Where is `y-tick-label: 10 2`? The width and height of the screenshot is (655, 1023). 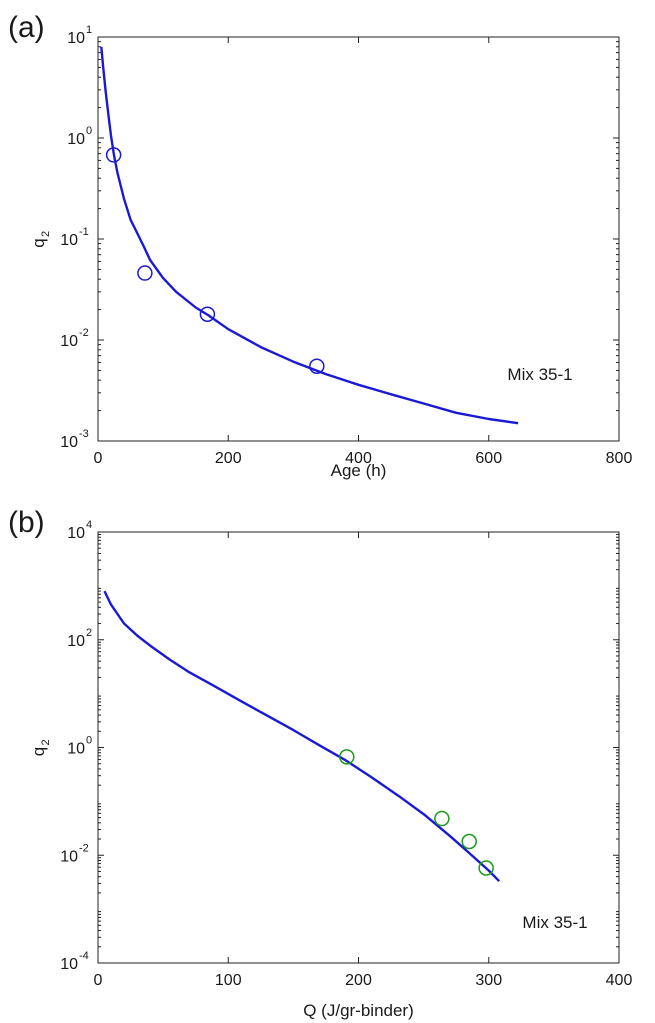 y-tick-label: 10 2 is located at coordinates (79, 638).